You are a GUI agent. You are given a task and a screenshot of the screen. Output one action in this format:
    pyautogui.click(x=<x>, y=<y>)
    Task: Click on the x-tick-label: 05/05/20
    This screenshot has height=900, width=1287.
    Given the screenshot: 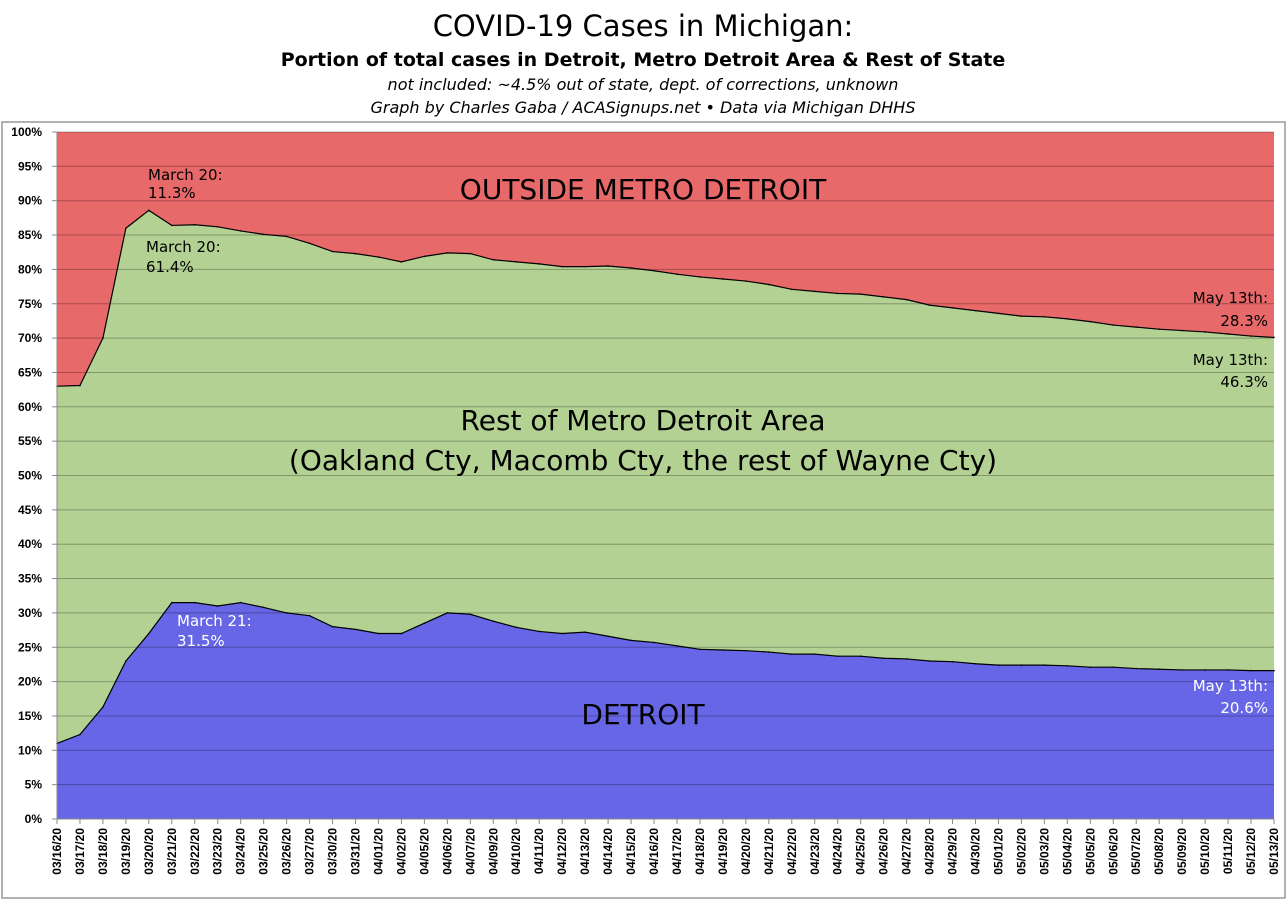 What is the action you would take?
    pyautogui.click(x=1090, y=851)
    